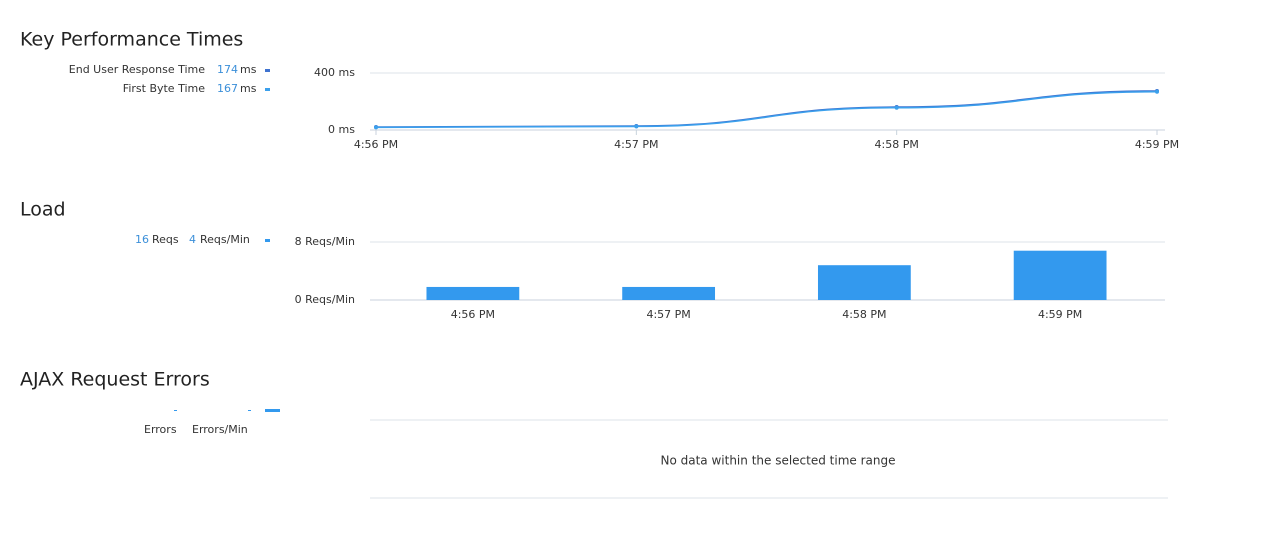  Describe the element at coordinates (778, 461) in the screenshot. I see `empty-message: No data within the selected time range` at that location.